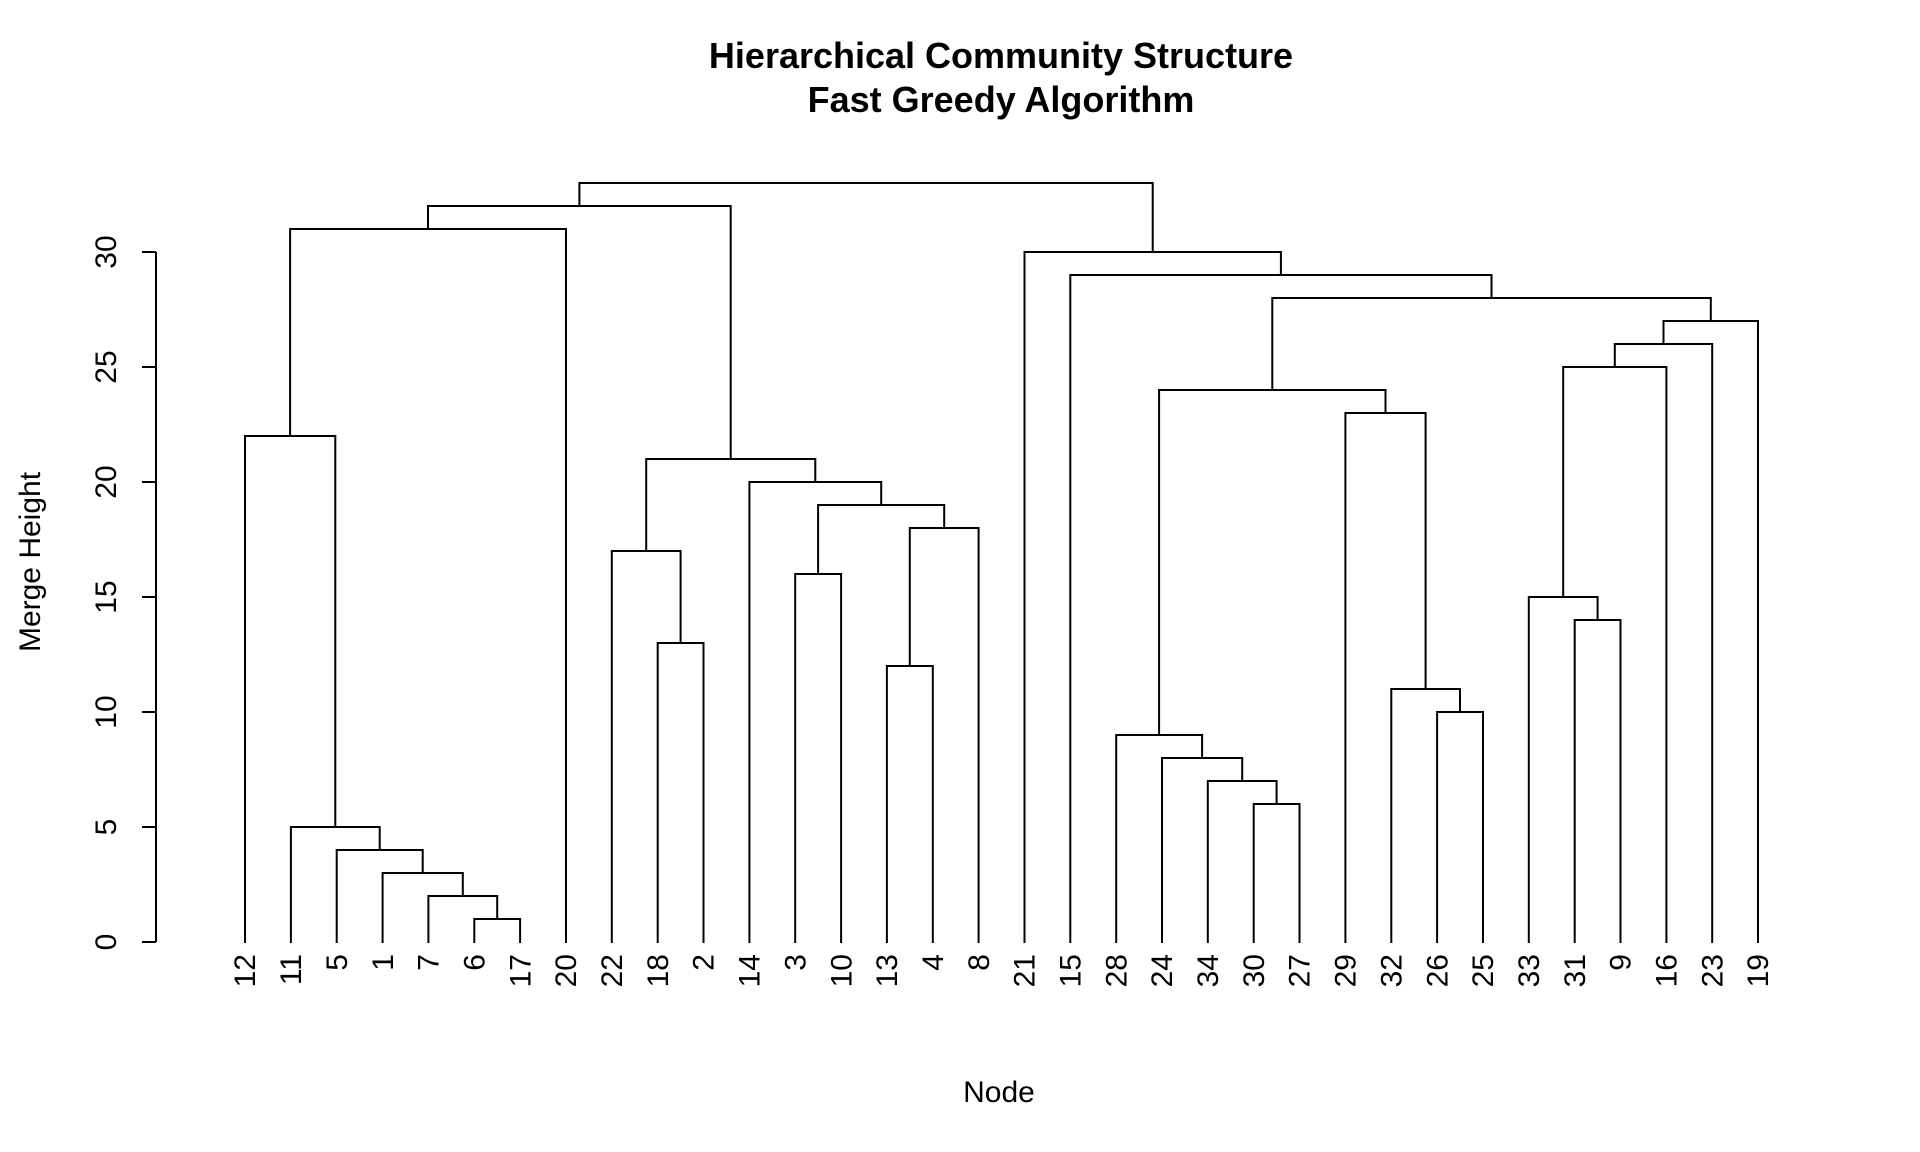 This screenshot has height=1152, width=1920. Describe the element at coordinates (658, 970) in the screenshot. I see `leaf-label: 18` at that location.